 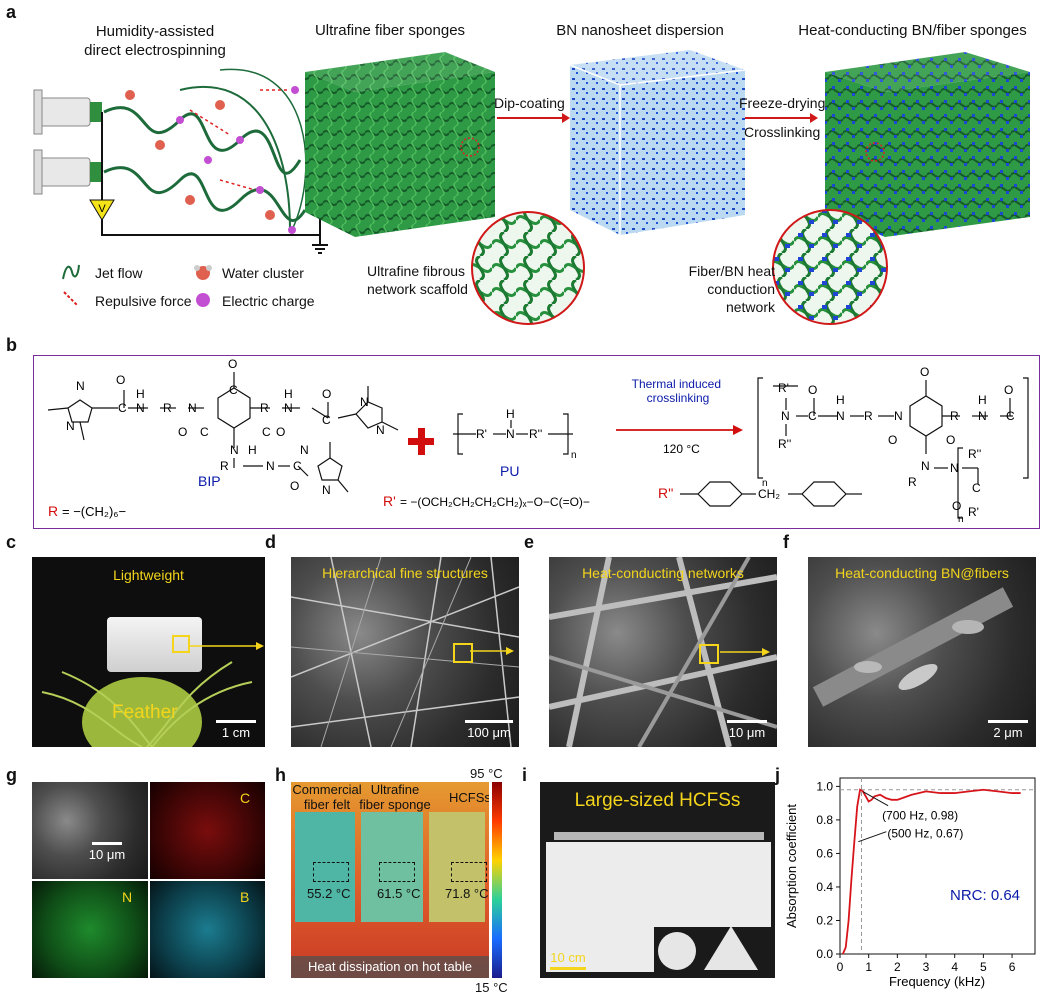 What do you see at coordinates (145, 712) in the screenshot?
I see `feather-label: Feather` at bounding box center [145, 712].